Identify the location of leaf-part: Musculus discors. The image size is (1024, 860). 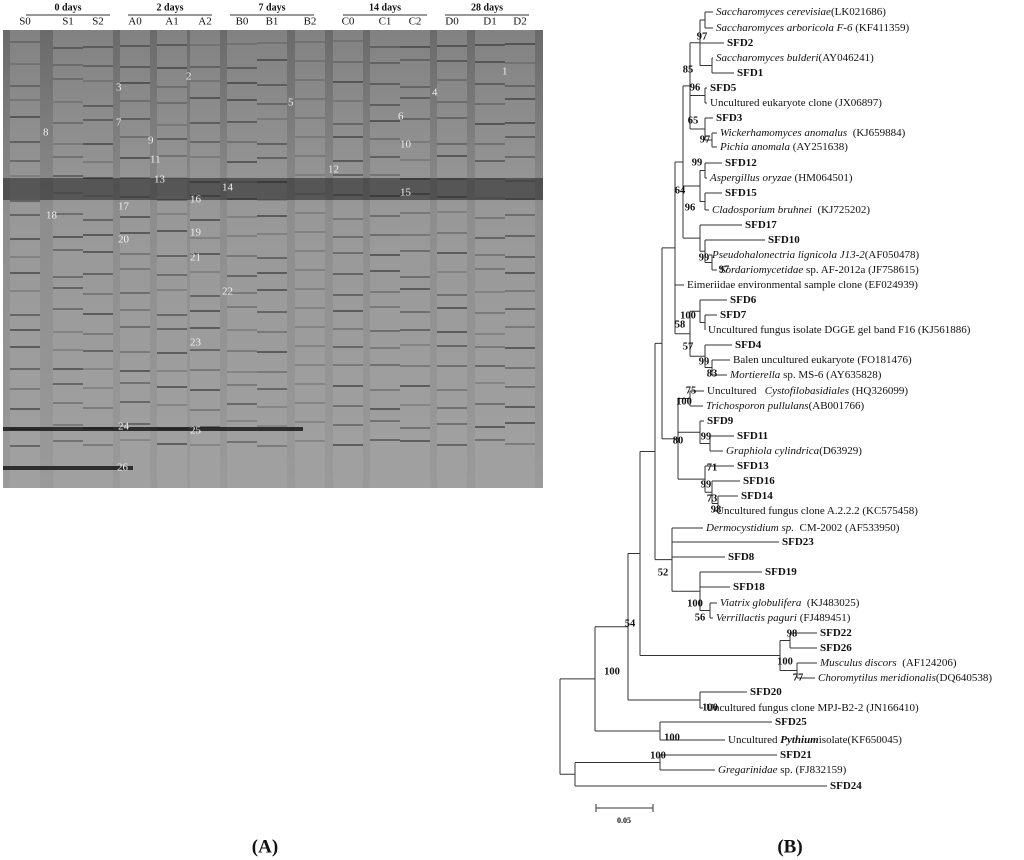
(858, 663).